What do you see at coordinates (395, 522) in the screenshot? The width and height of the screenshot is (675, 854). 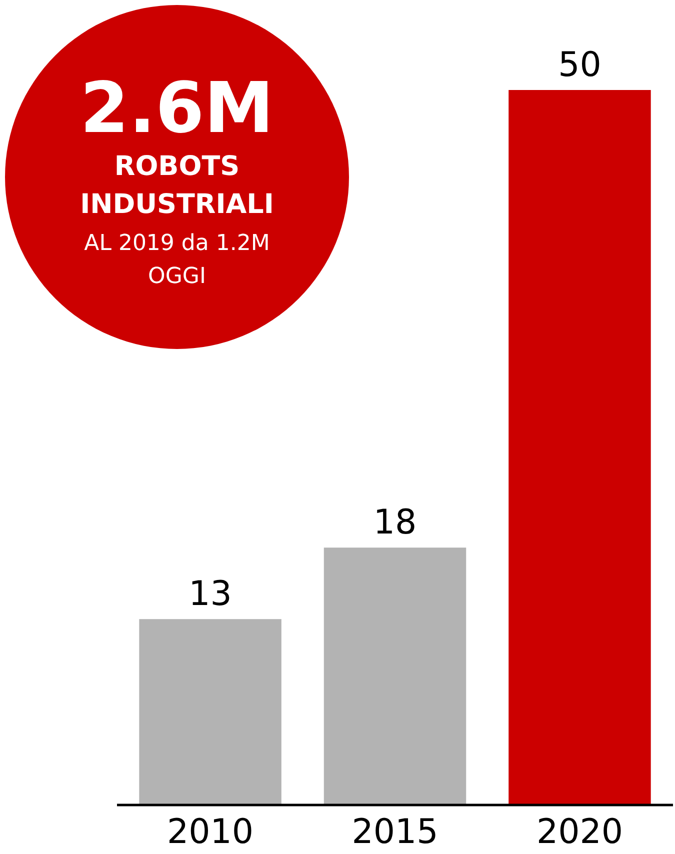 I see `data-label: 18` at bounding box center [395, 522].